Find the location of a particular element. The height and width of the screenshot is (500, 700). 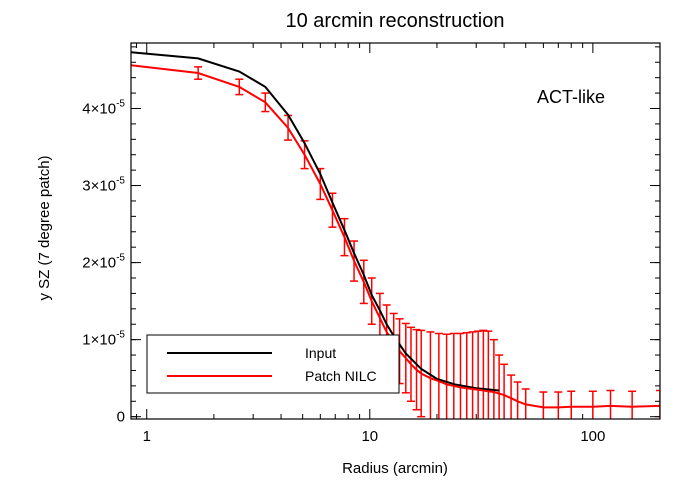

legend: Input Patch NILC is located at coordinates (273, 364).